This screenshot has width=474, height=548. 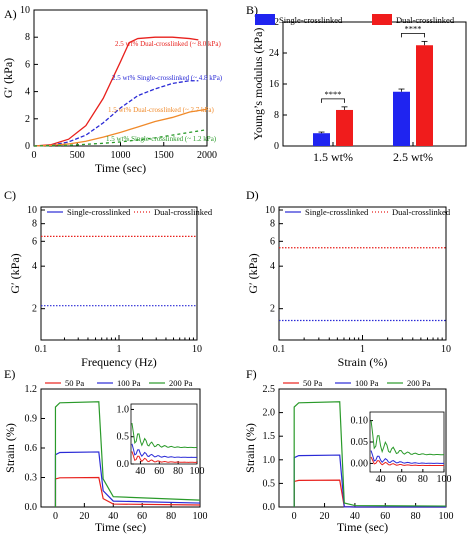 What do you see at coordinates (31, 448) in the screenshot?
I see `y-tick-label: 0.6` at bounding box center [31, 448].